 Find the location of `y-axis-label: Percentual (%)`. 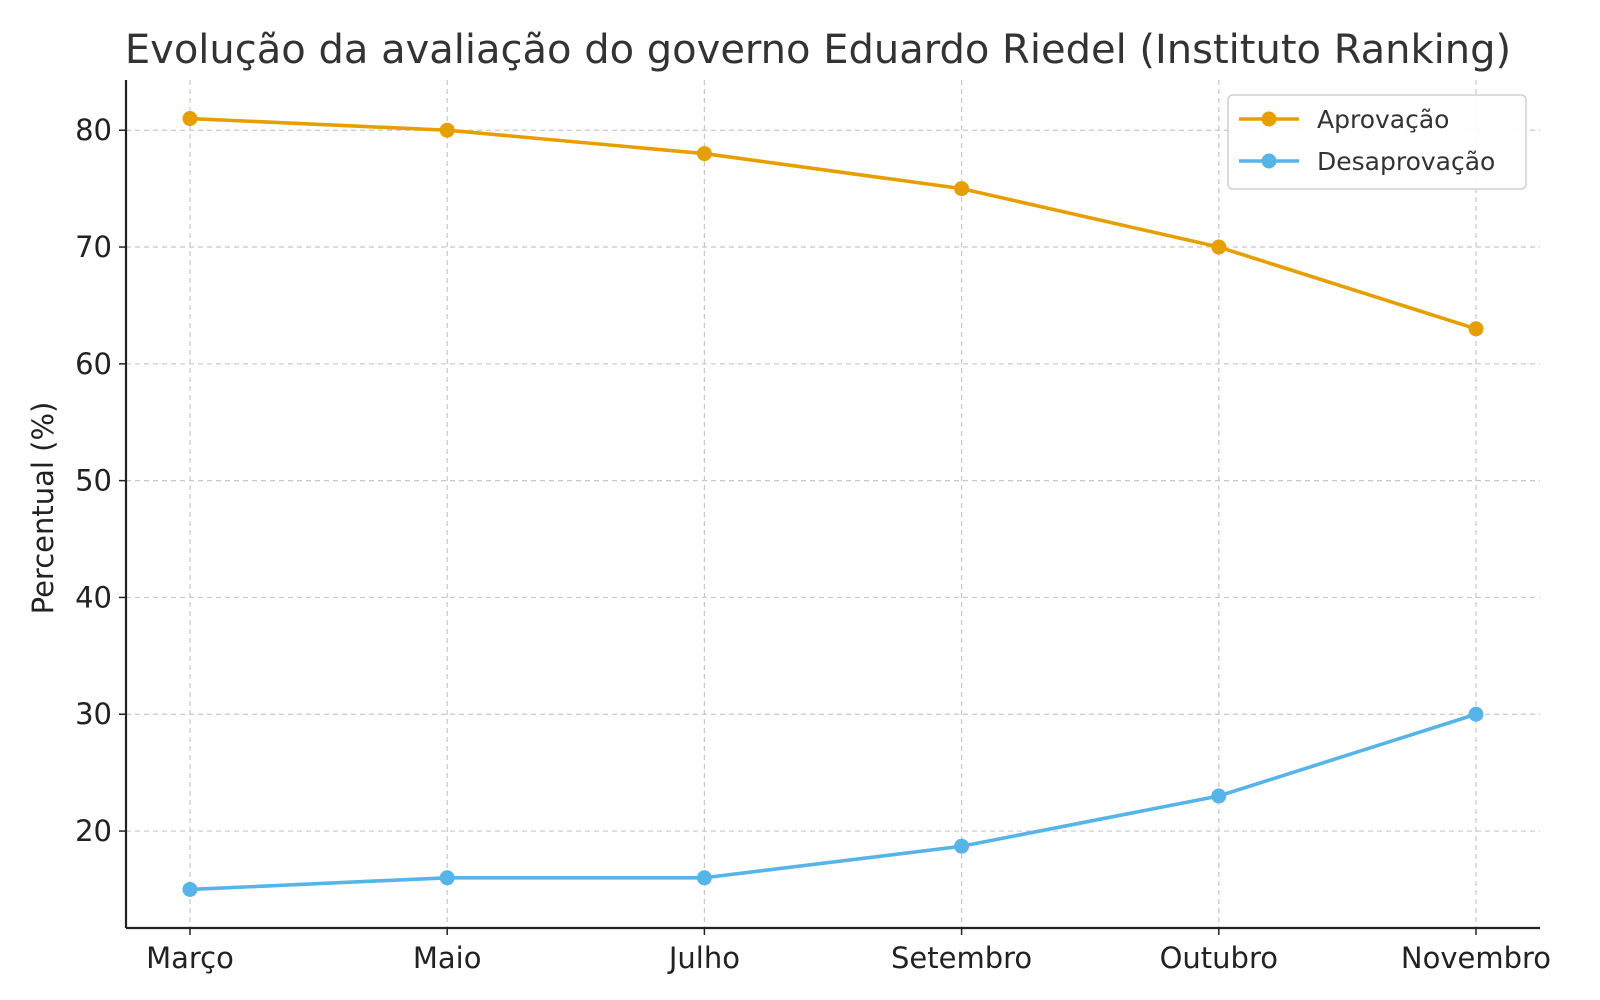

y-axis-label: Percentual (%) is located at coordinates (43, 508).